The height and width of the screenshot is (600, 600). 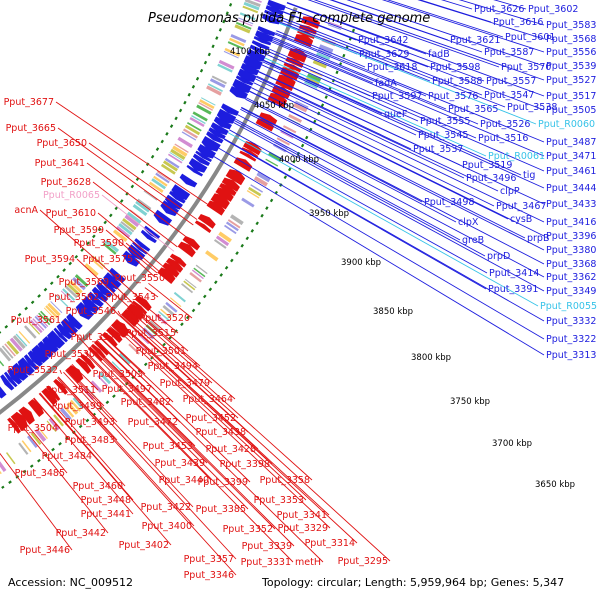 I want to click on gene-label: Pput_3562, so click(x=74, y=297).